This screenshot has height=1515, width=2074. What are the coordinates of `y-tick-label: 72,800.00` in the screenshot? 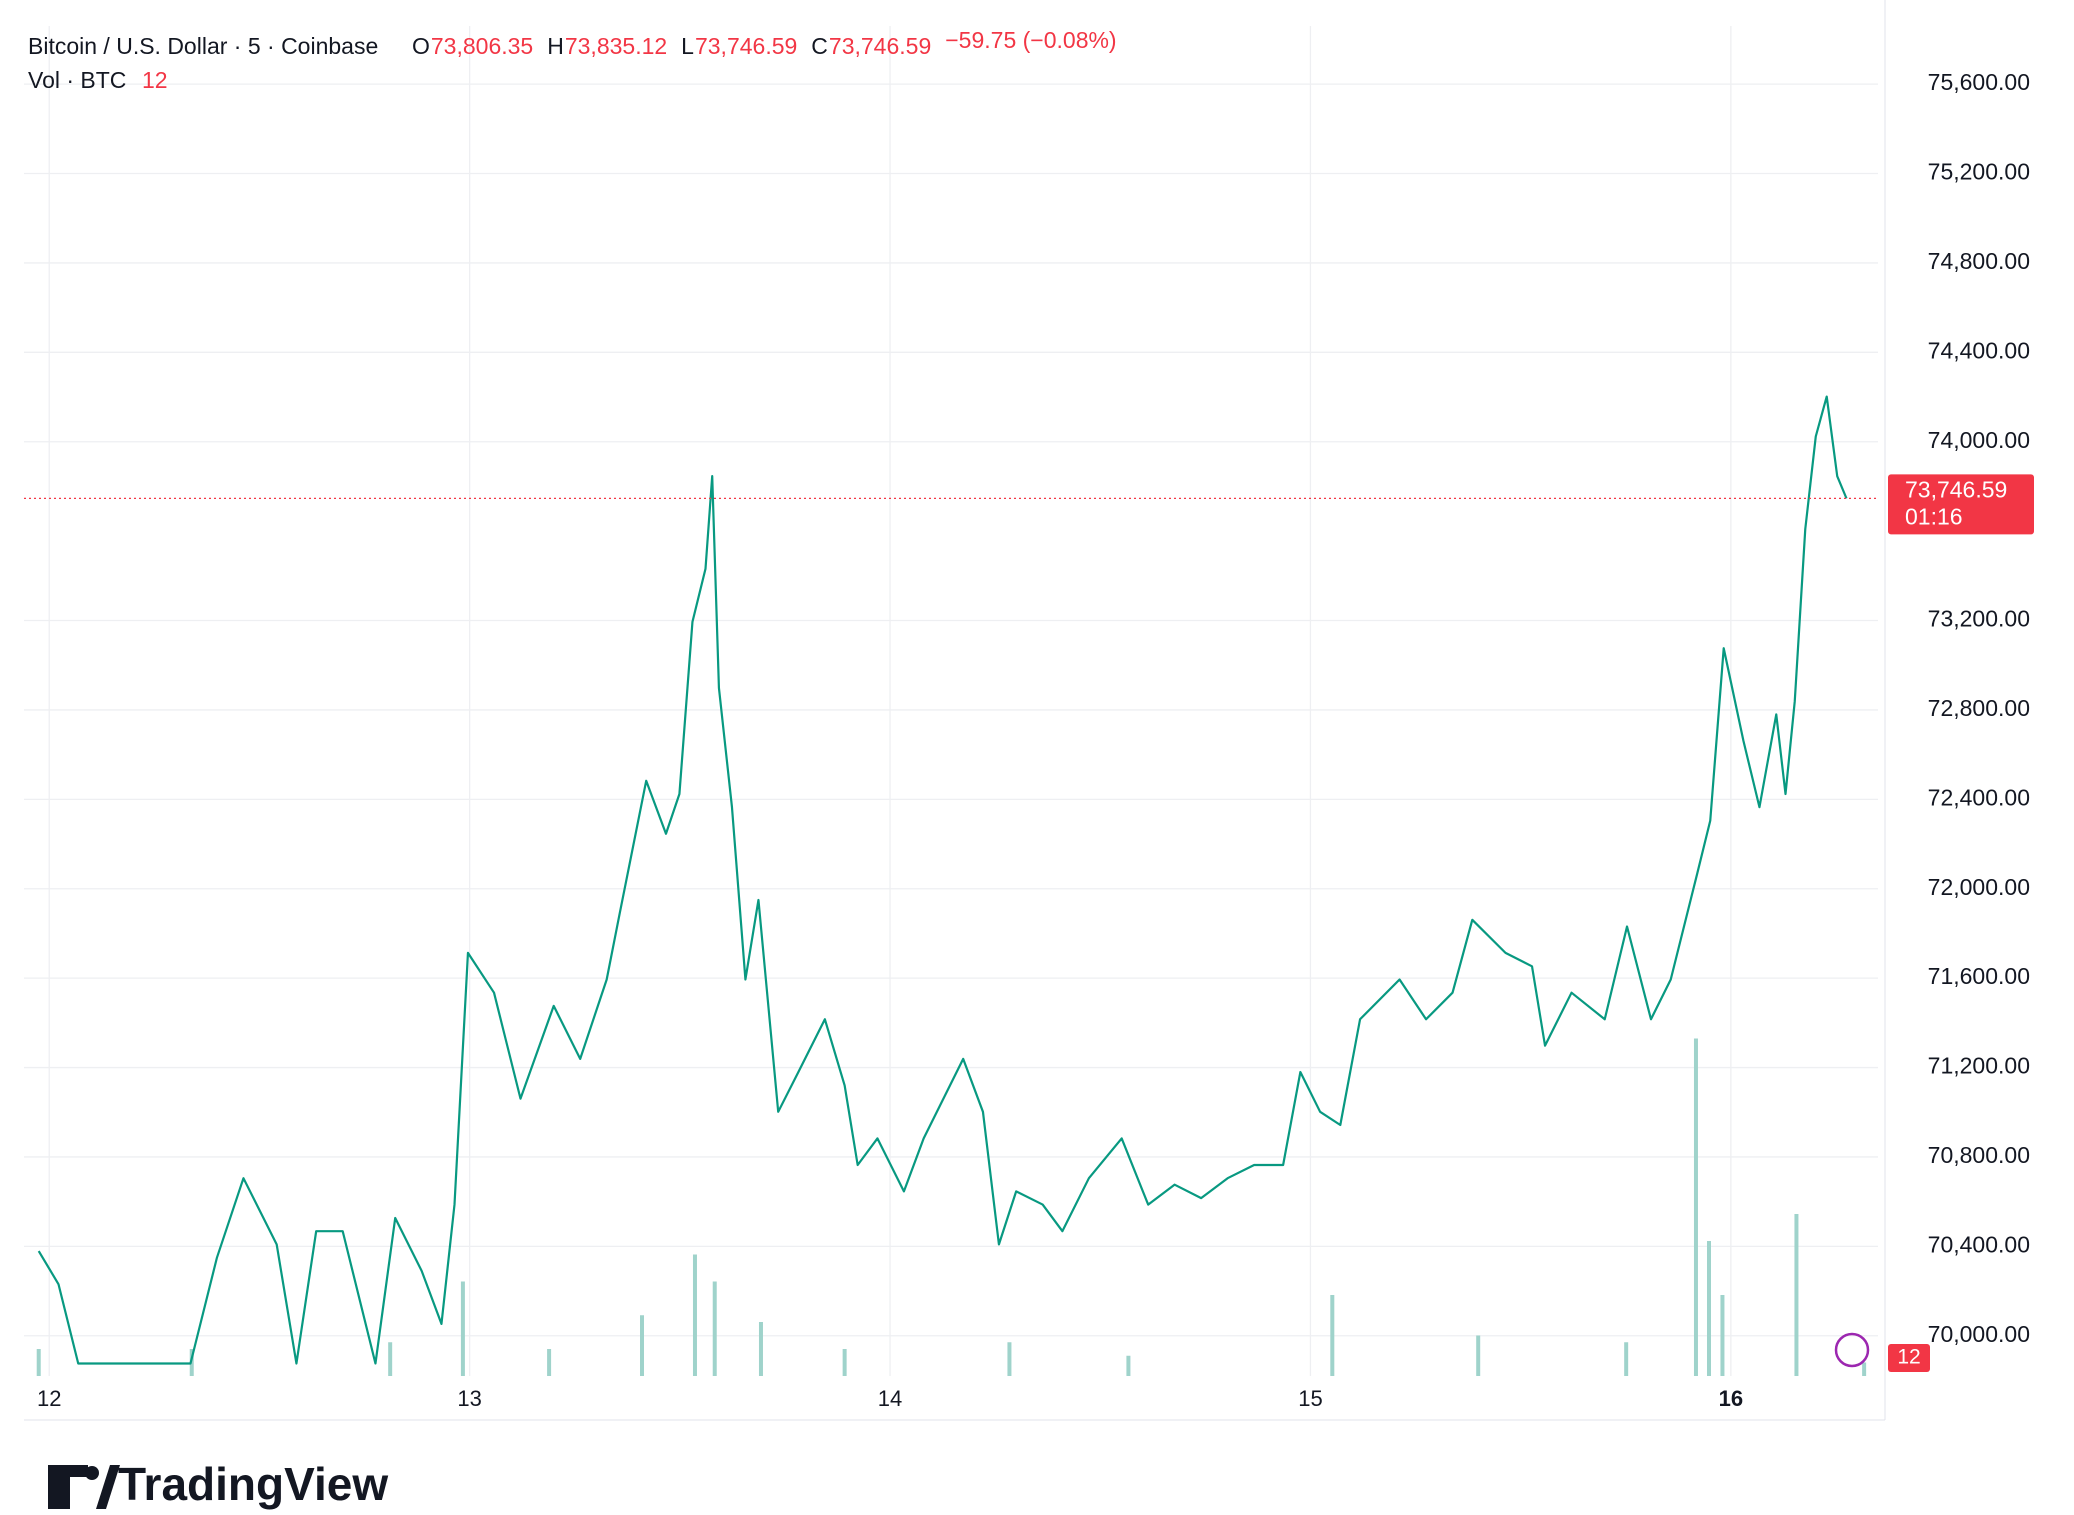 It's located at (1979, 708).